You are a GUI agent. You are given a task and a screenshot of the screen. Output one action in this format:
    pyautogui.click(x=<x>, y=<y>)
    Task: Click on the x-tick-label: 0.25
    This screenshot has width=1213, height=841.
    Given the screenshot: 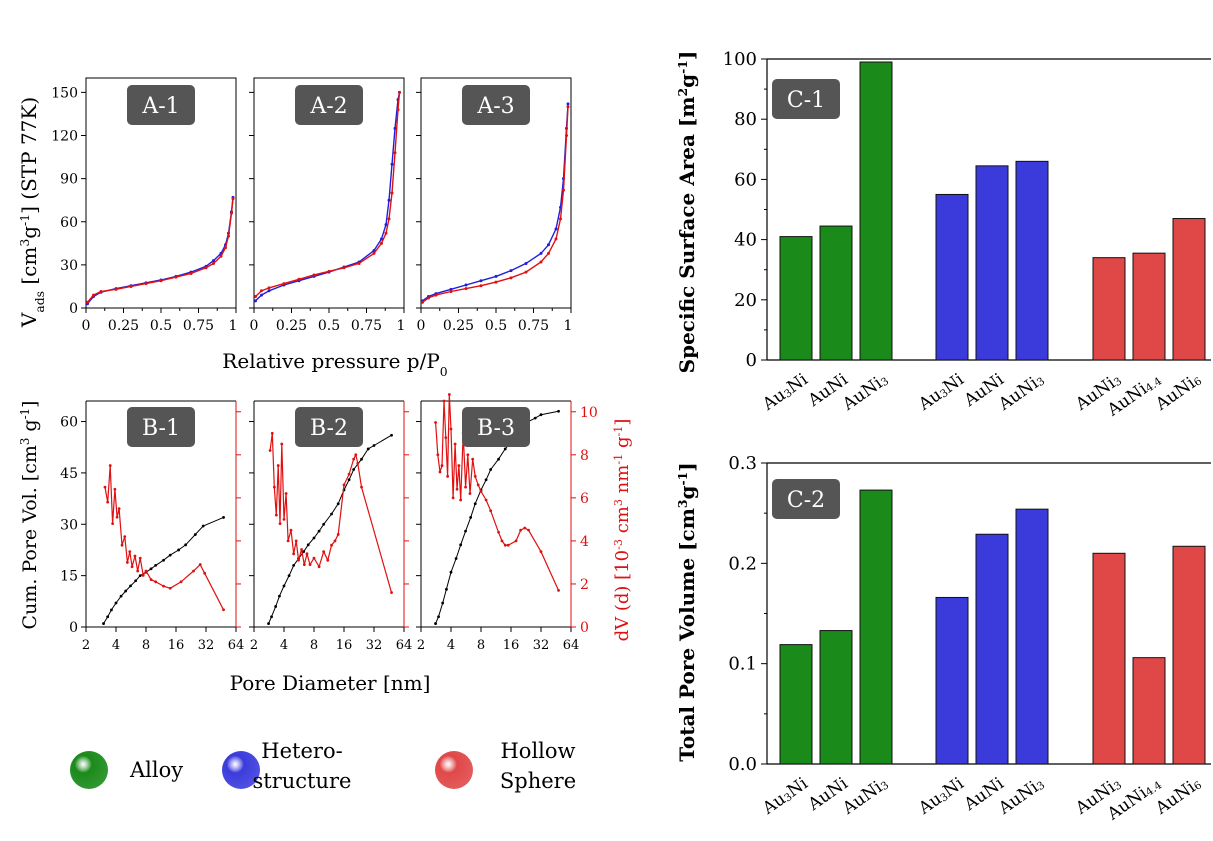 What is the action you would take?
    pyautogui.click(x=123, y=326)
    